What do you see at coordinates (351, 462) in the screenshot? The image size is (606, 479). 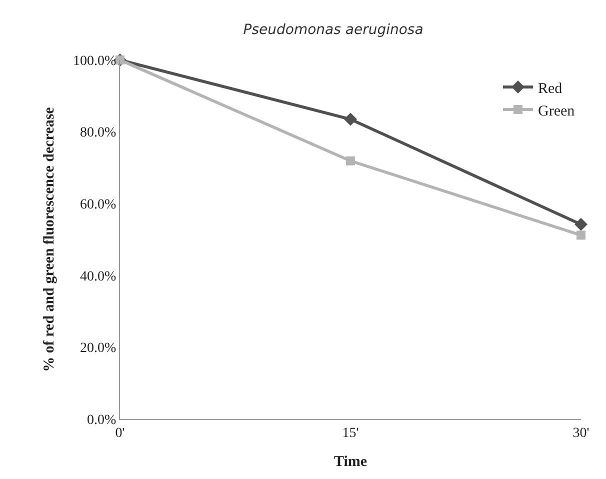 I see `x-axis-title: Time` at bounding box center [351, 462].